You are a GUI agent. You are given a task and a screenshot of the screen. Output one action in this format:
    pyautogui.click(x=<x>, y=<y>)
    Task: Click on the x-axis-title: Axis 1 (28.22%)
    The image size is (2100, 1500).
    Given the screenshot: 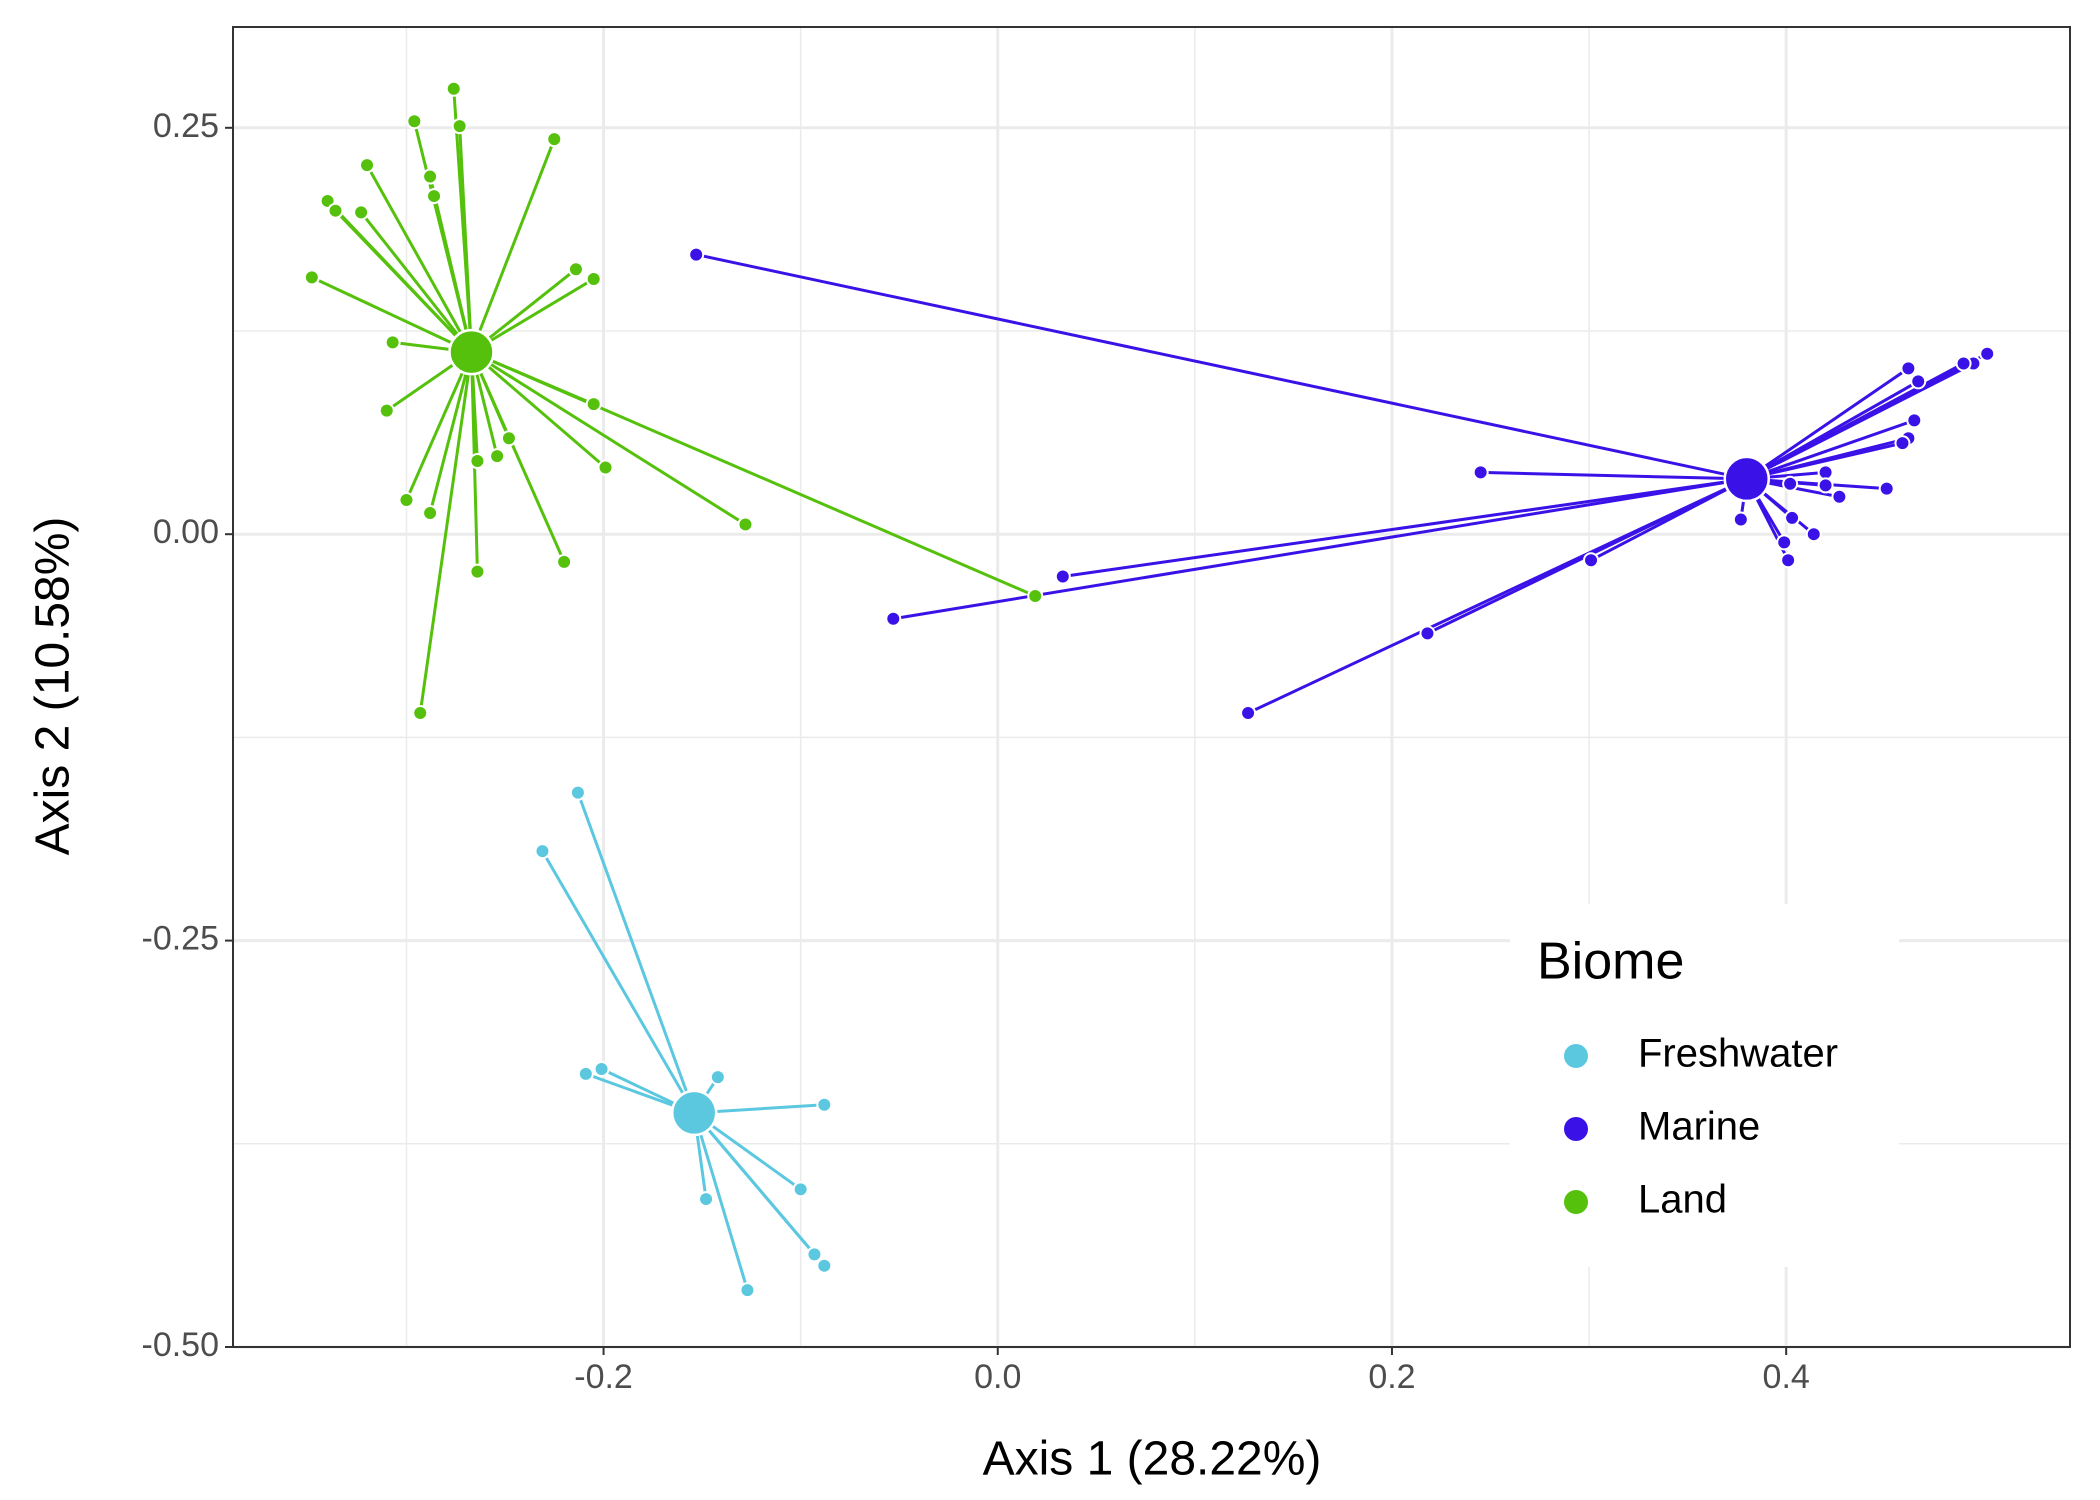 What is the action you would take?
    pyautogui.click(x=1152, y=1459)
    